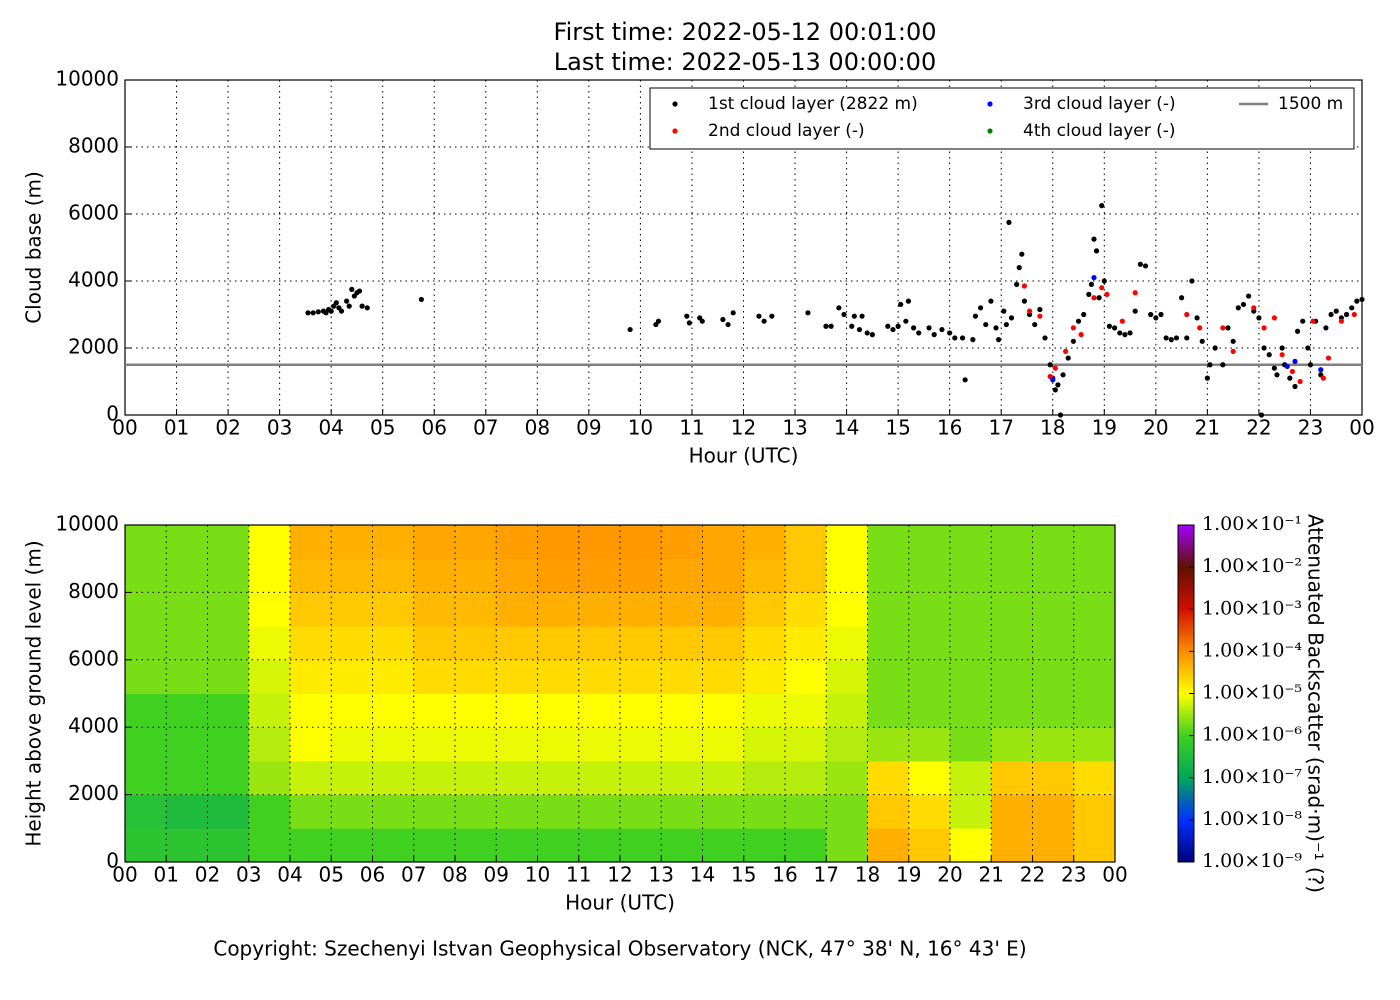 This screenshot has height=1000, width=1400. What do you see at coordinates (949, 875) in the screenshot?
I see `x-tick-label: 20` at bounding box center [949, 875].